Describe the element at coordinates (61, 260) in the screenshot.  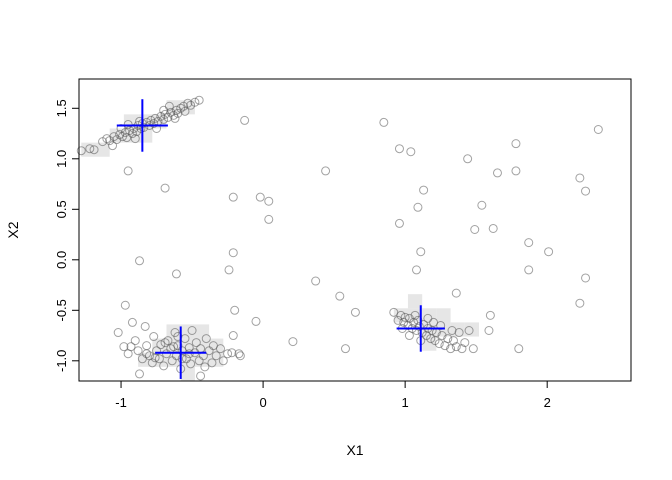
I see `y-tick-label: 0.0` at that location.